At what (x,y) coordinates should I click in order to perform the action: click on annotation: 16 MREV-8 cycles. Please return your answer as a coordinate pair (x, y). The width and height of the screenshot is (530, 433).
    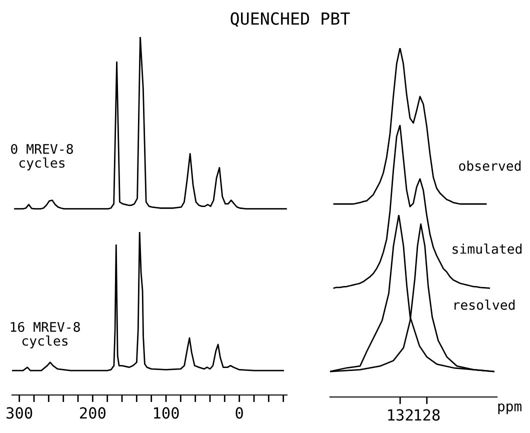
    Looking at the image, I should click on (45, 335).